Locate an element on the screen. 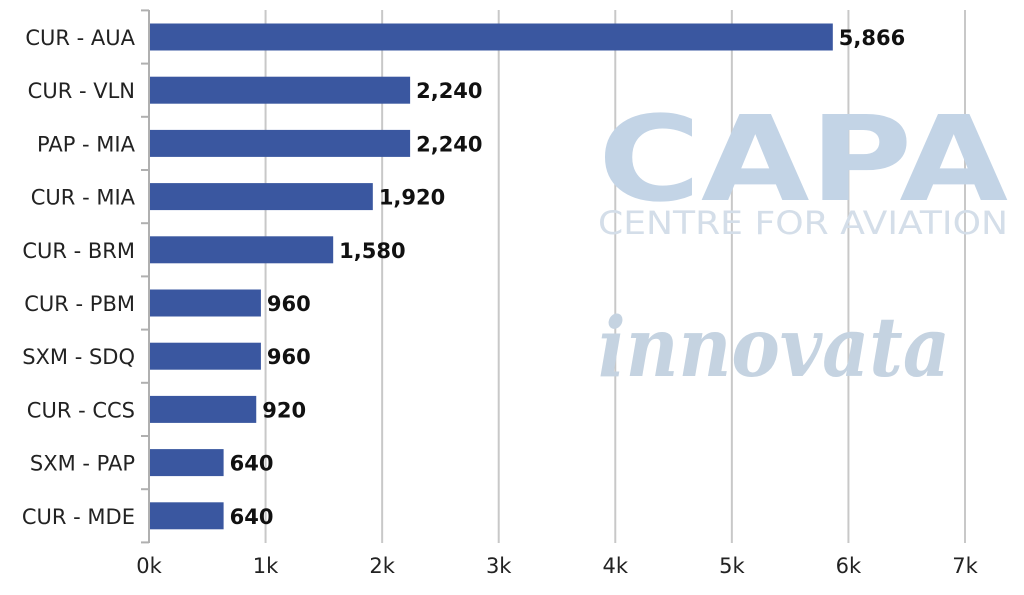 The height and width of the screenshot is (595, 1024). x-tick-label: 1k is located at coordinates (266, 566).